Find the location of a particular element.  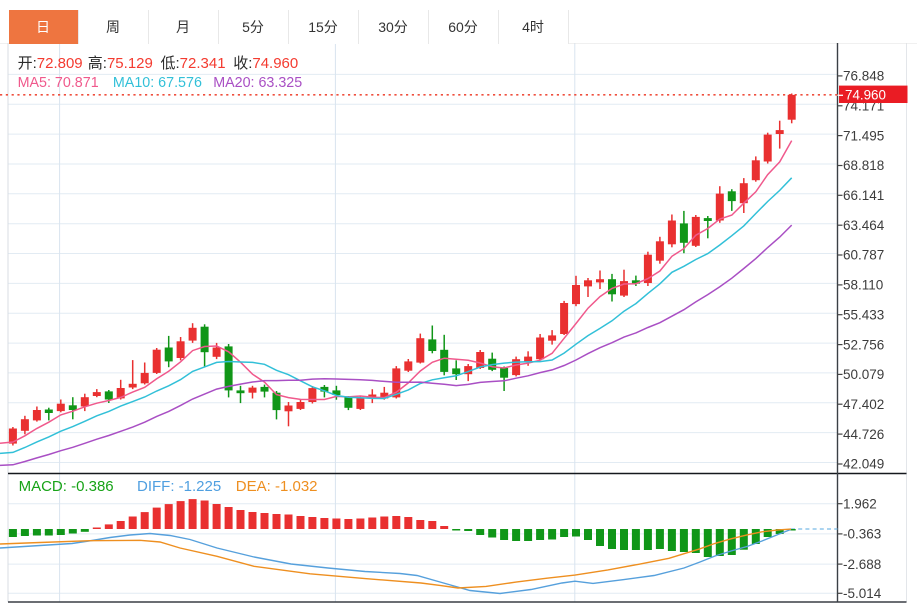

svg-text: 50.079 is located at coordinates (863, 374).